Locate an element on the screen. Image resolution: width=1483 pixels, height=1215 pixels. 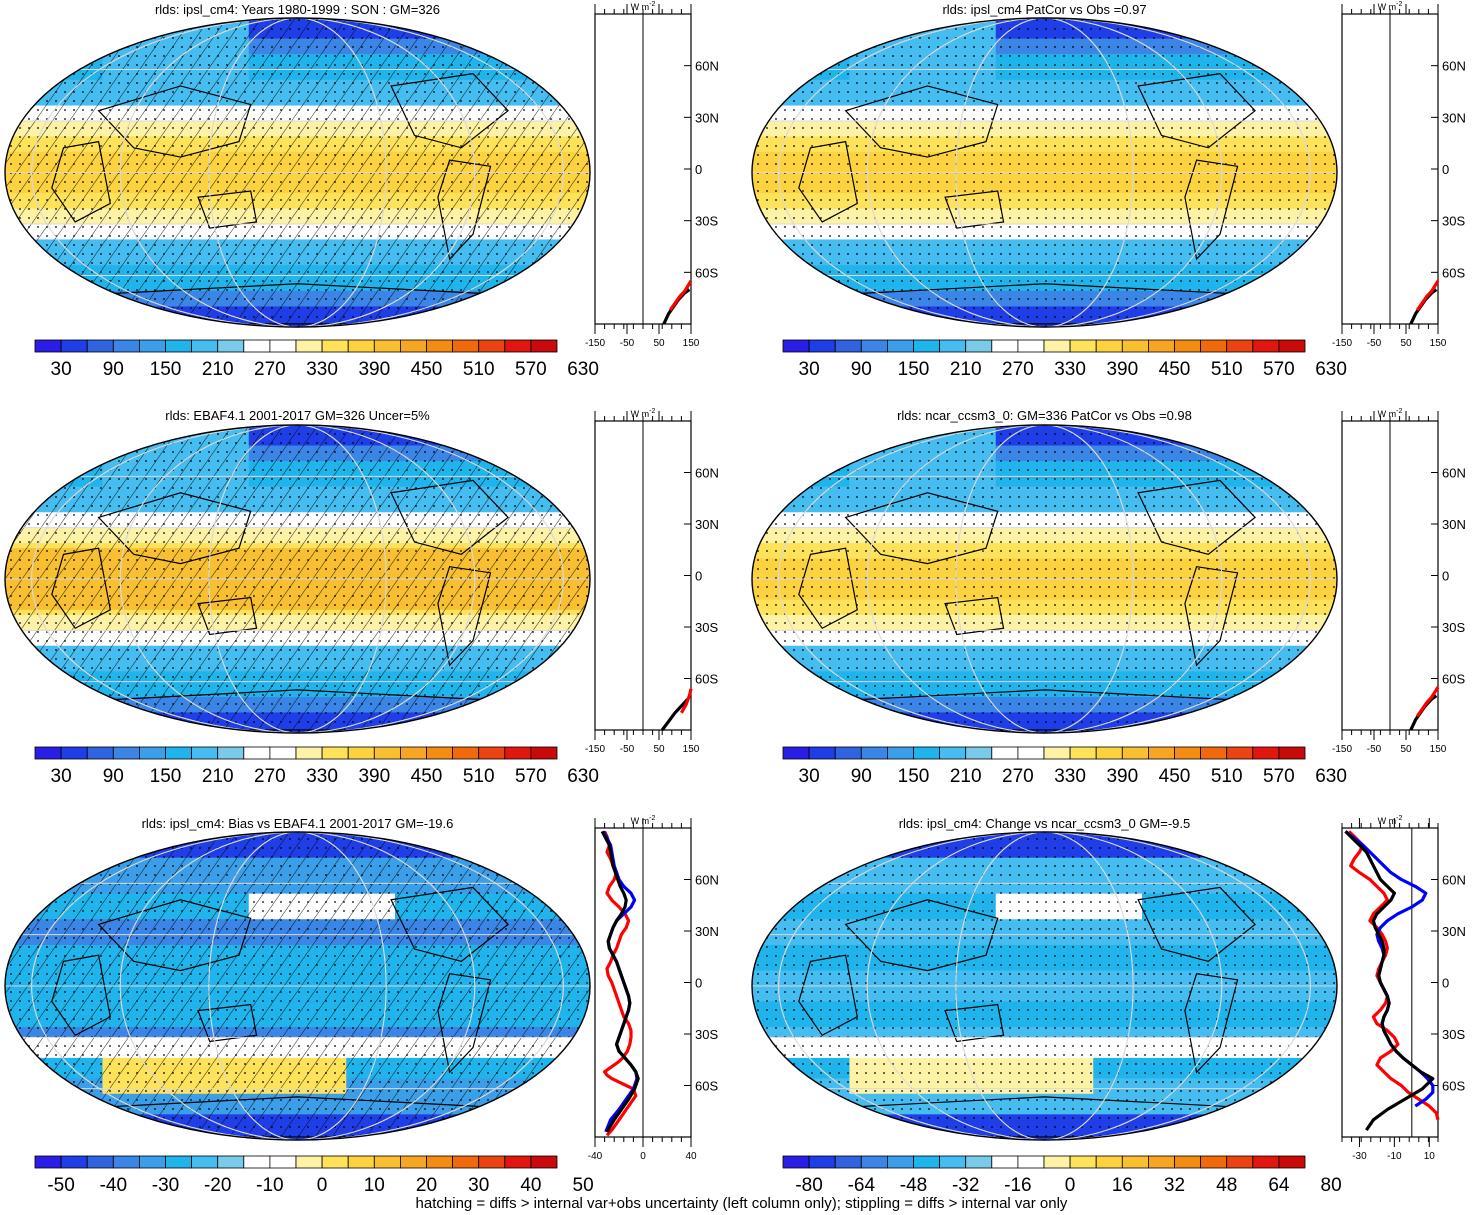
colorbar-label: -16 is located at coordinates (1017, 1185).